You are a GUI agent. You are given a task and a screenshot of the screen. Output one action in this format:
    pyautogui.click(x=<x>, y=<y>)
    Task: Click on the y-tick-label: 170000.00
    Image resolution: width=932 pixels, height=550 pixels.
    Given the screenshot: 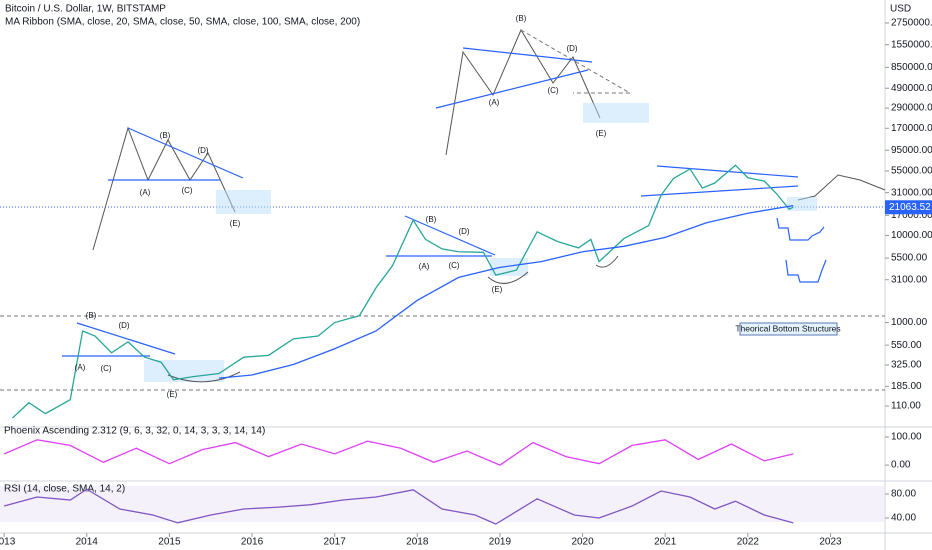 What is the action you would take?
    pyautogui.click(x=911, y=128)
    